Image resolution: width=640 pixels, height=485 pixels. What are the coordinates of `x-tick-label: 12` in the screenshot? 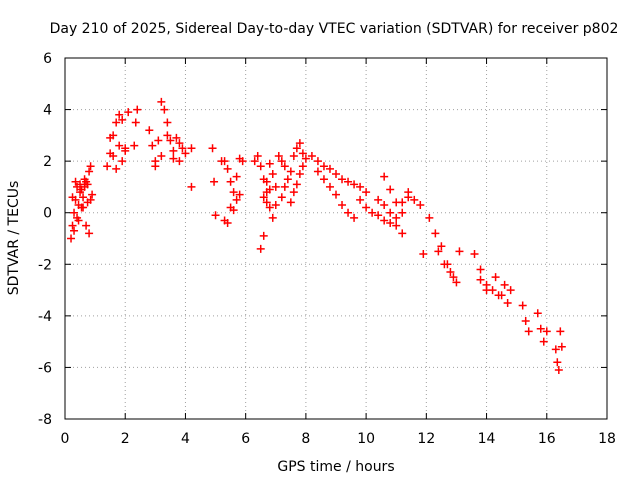 It's located at (426, 439).